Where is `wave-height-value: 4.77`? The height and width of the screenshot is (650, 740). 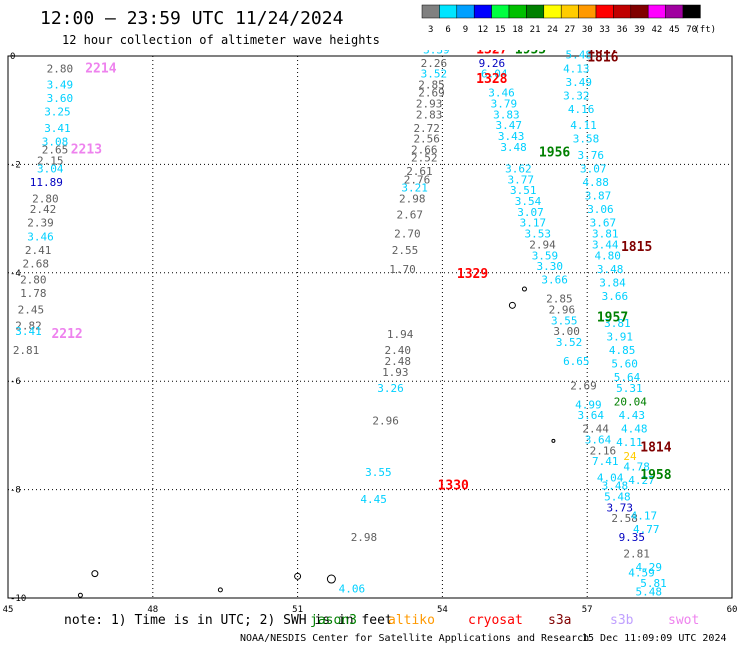 wave-height-value: 4.77 is located at coordinates (646, 529).